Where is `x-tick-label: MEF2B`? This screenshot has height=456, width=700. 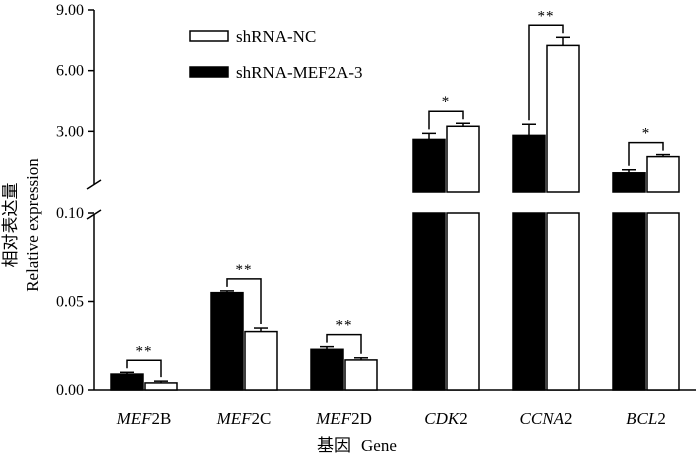 x-tick-label: MEF2B is located at coordinates (144, 418).